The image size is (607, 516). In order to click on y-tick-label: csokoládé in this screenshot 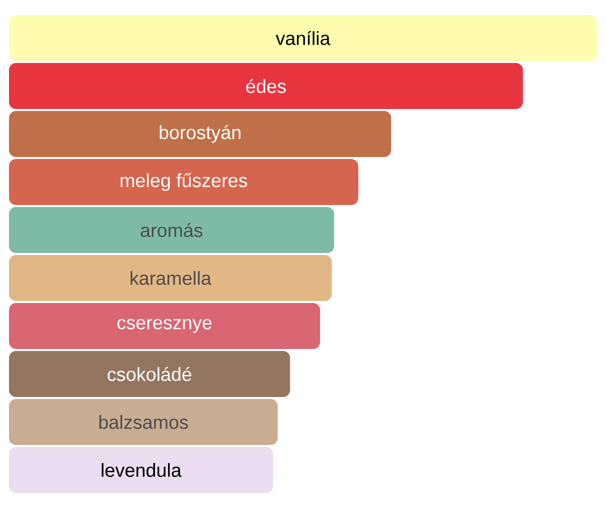, I will do `click(150, 374)`.